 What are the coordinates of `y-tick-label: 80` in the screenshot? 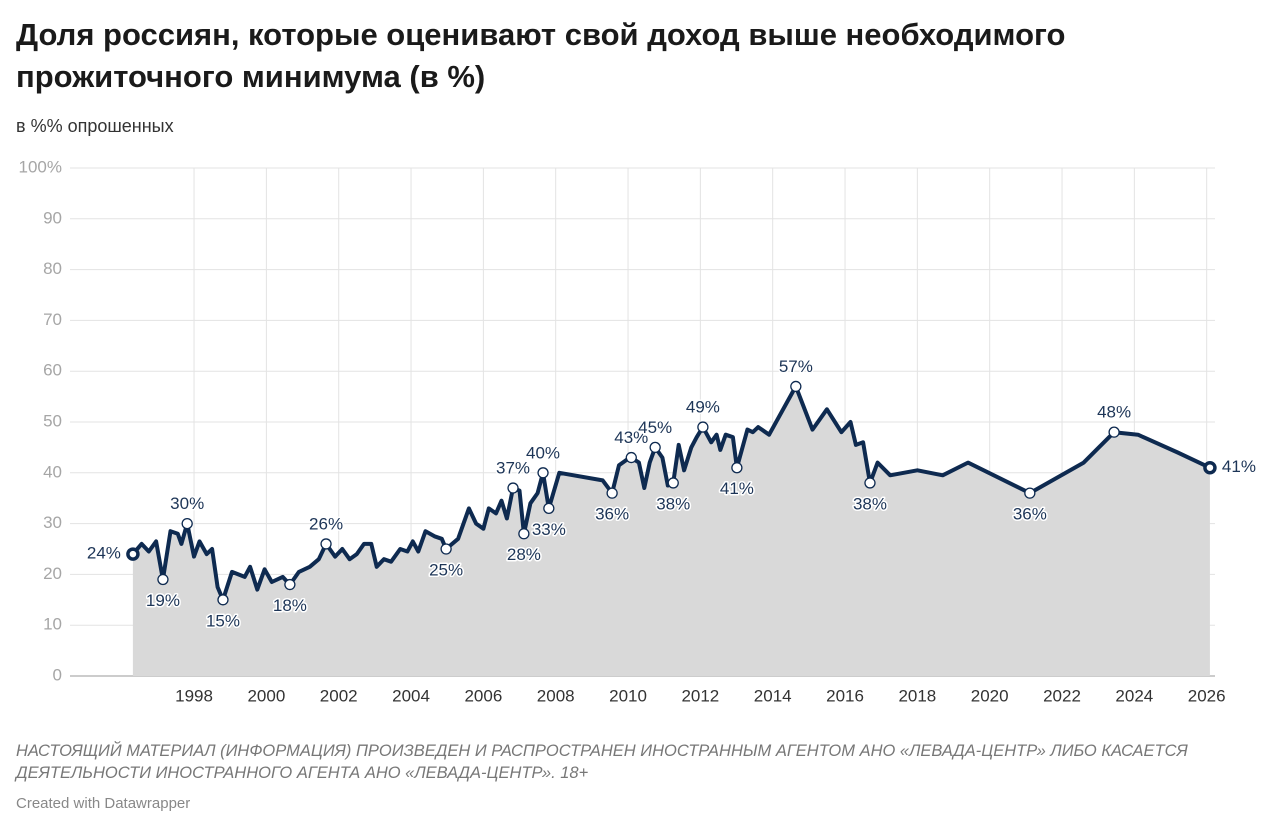 It's located at (52, 268).